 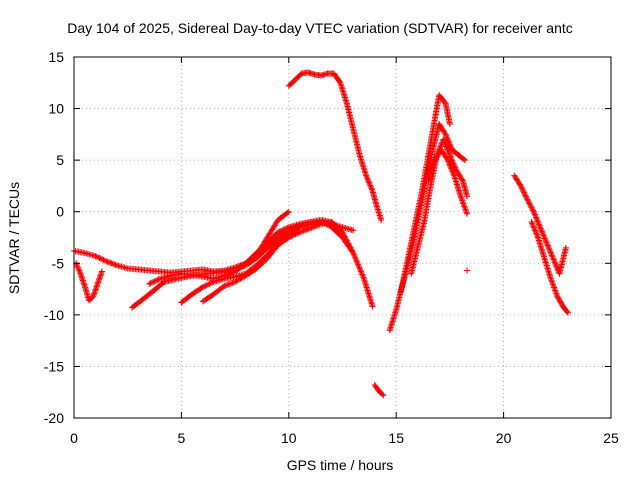 What do you see at coordinates (340, 465) in the screenshot?
I see `x-axis-label: GPS time / hours` at bounding box center [340, 465].